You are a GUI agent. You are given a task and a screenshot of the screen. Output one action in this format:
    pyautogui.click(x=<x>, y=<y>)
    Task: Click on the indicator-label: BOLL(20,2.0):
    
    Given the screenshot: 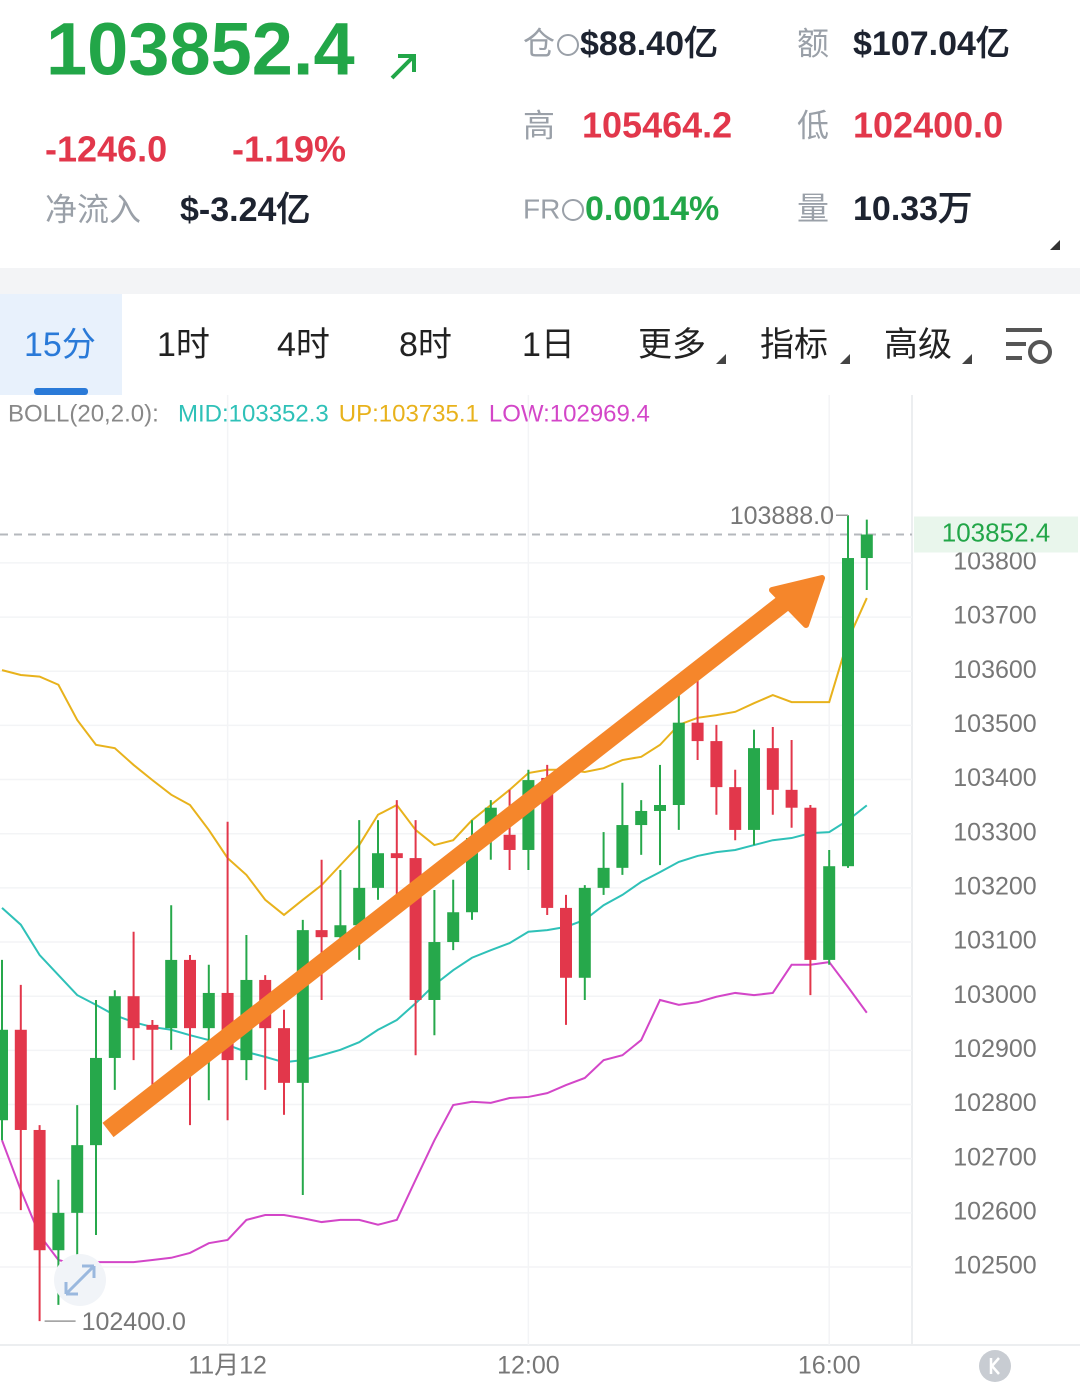 What is the action you would take?
    pyautogui.click(x=83, y=413)
    